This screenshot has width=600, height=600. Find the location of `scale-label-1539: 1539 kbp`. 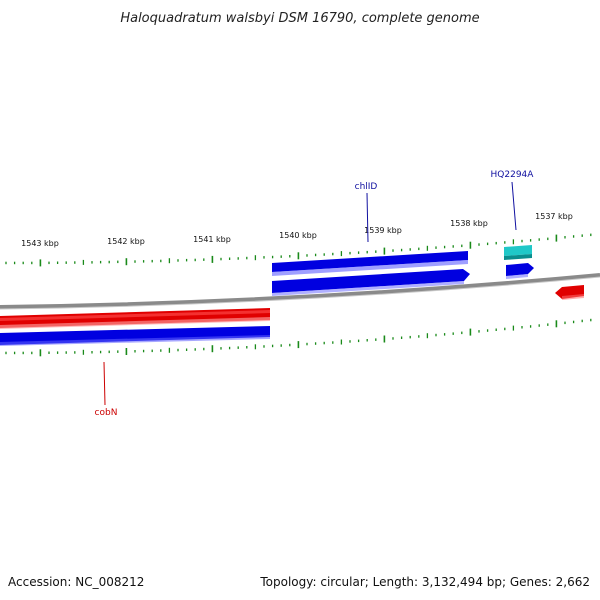

scale-label-1539: 1539 kbp is located at coordinates (383, 230).